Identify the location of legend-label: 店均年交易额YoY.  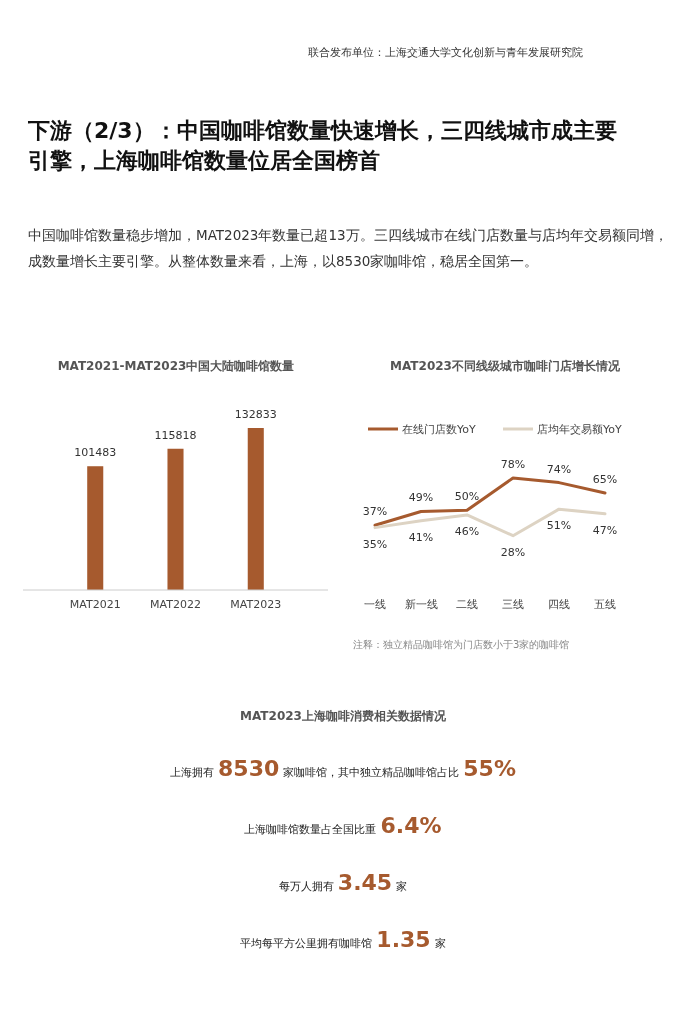
(579, 429).